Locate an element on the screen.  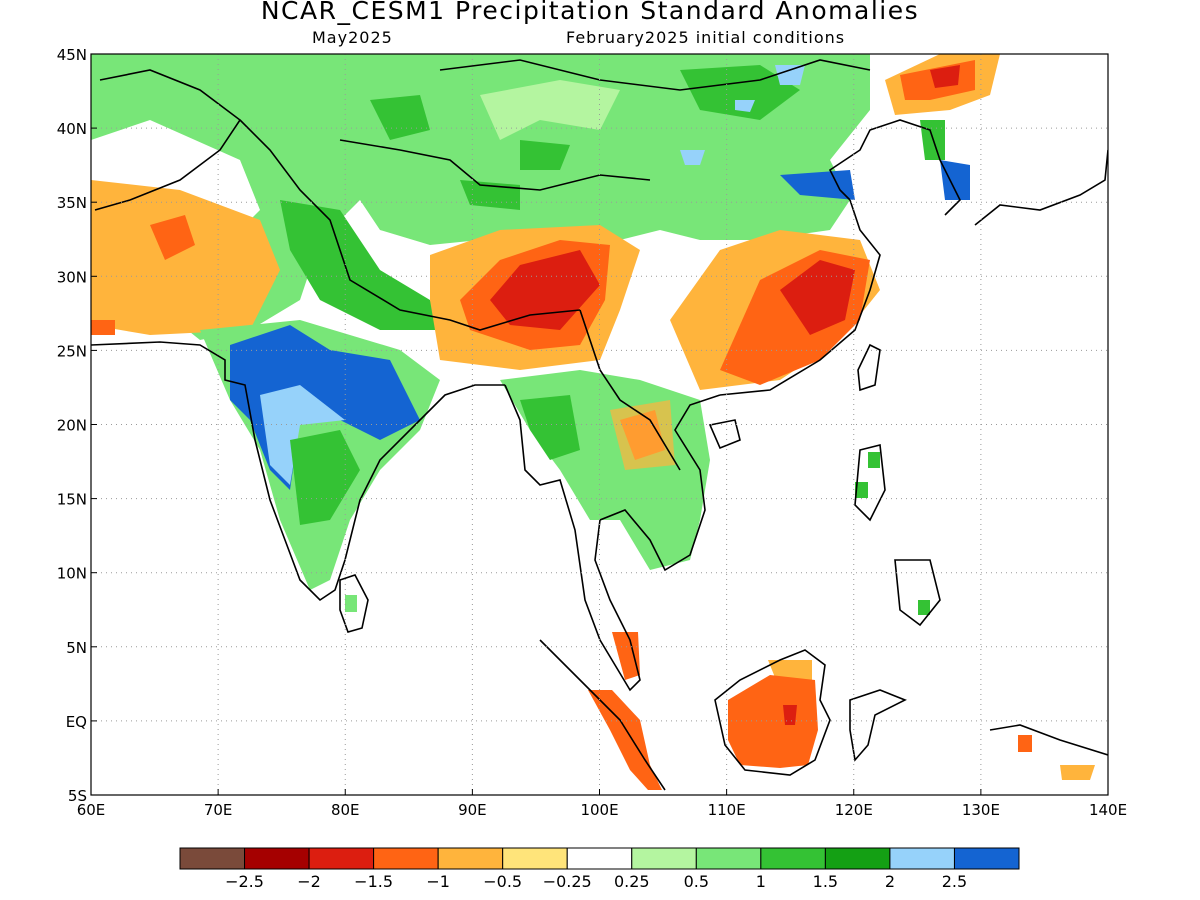
coast-mindanao is located at coordinates (917, 593).